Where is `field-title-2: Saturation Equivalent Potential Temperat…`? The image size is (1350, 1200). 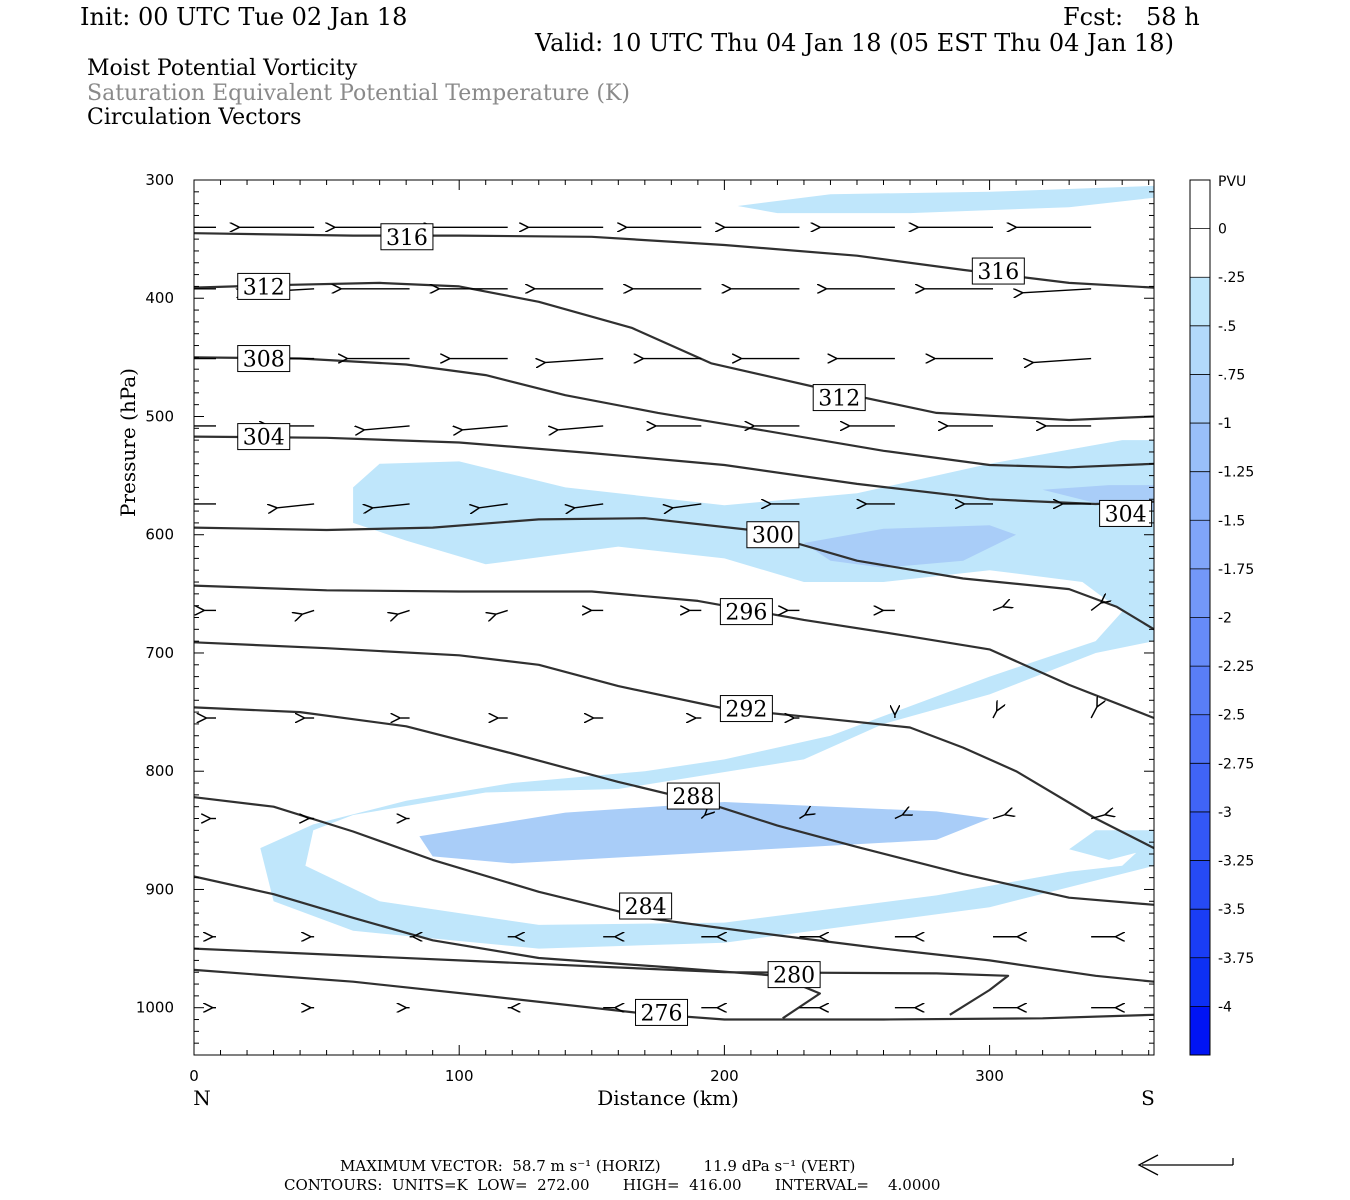 field-title-2: Saturation Equivalent Potential Temperat… is located at coordinates (358, 93).